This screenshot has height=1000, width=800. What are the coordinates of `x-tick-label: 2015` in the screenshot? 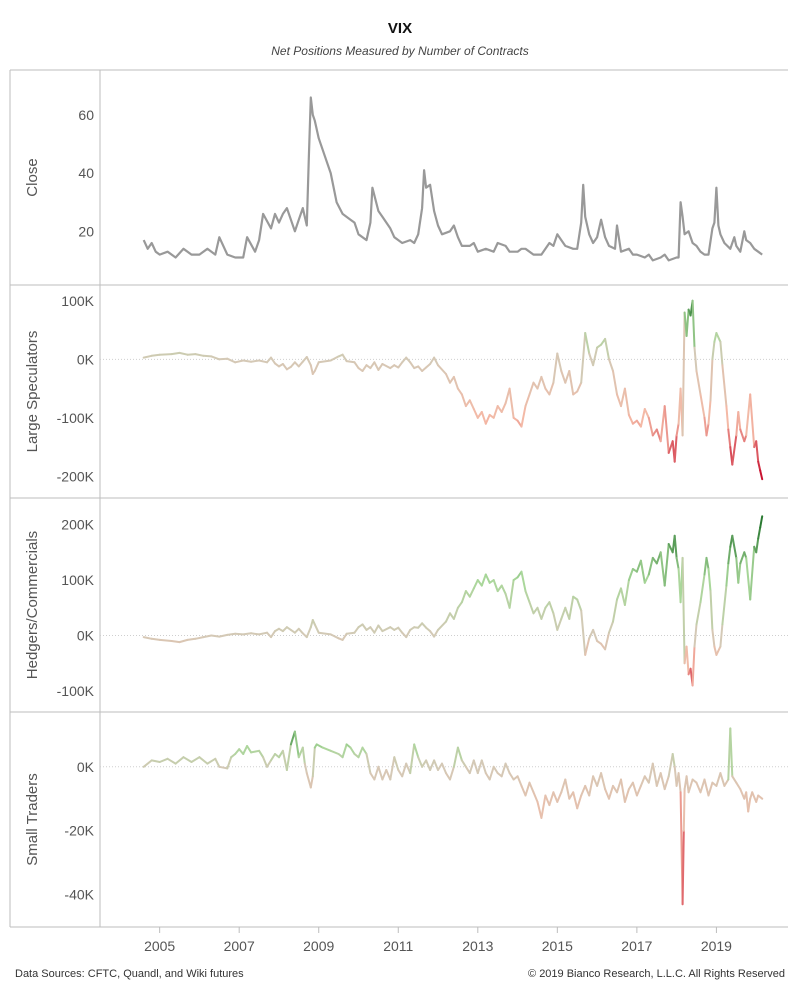 It's located at (557, 946).